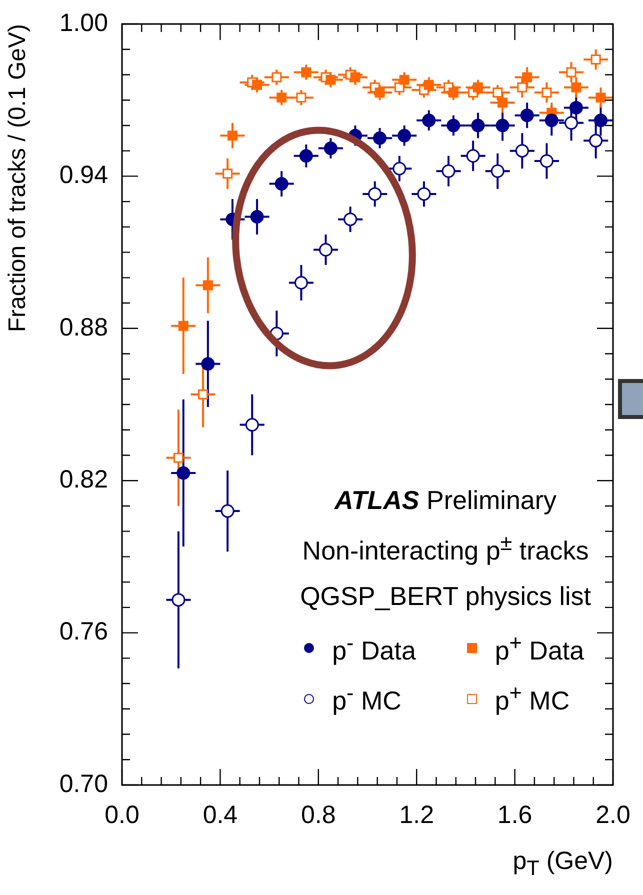 The image size is (643, 895). I want to click on y-tick-label: 0.94, so click(83, 175).